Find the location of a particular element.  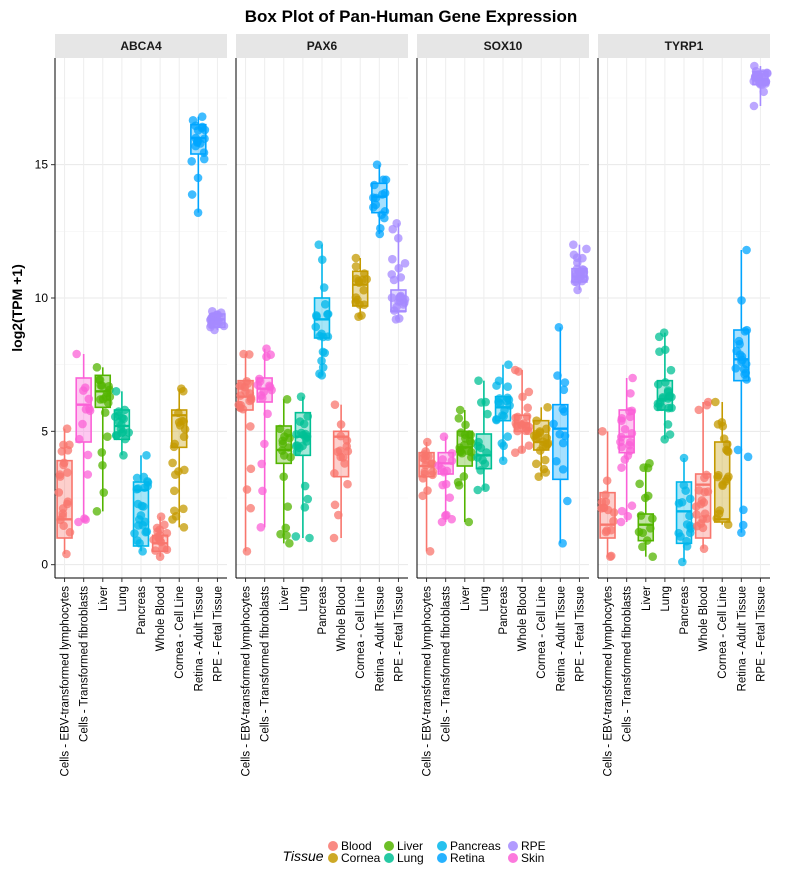

legend-item: Pancreas is located at coordinates (469, 846).